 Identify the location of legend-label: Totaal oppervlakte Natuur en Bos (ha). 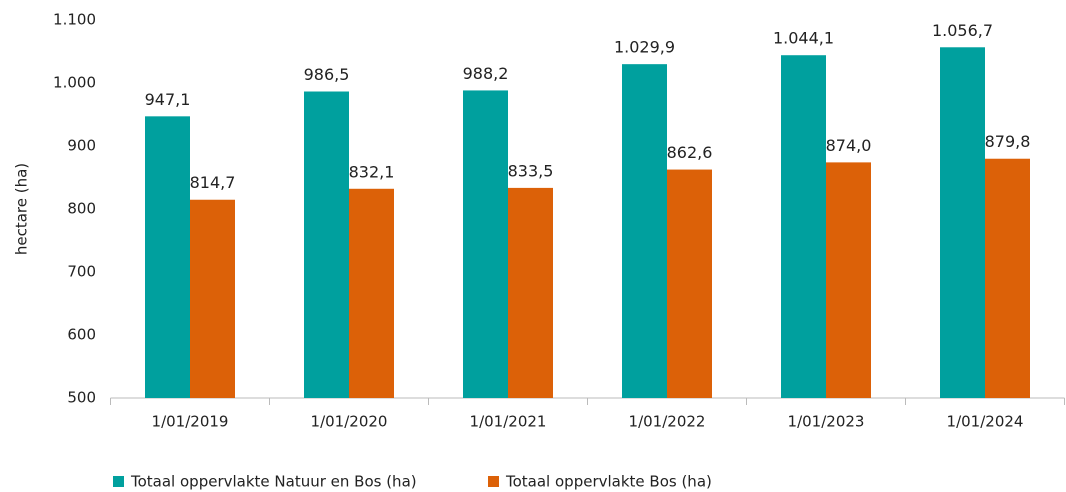
(273, 482).